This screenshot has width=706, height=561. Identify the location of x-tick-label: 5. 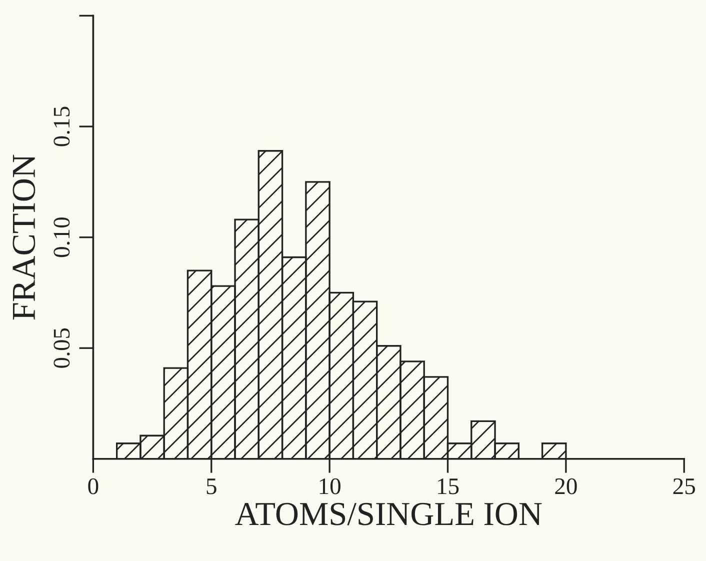
(211, 486).